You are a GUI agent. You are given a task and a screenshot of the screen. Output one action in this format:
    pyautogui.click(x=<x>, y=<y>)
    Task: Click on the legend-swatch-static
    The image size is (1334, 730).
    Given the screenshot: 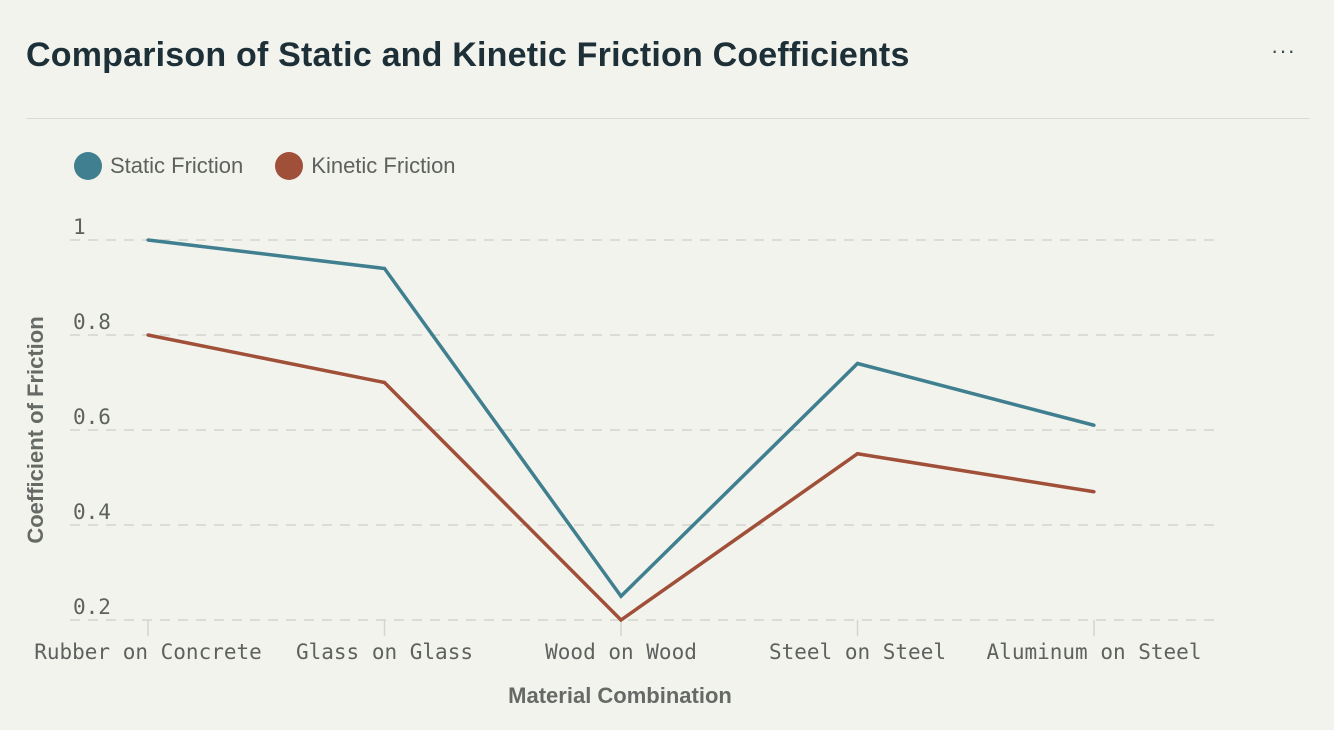 What is the action you would take?
    pyautogui.click(x=88, y=166)
    